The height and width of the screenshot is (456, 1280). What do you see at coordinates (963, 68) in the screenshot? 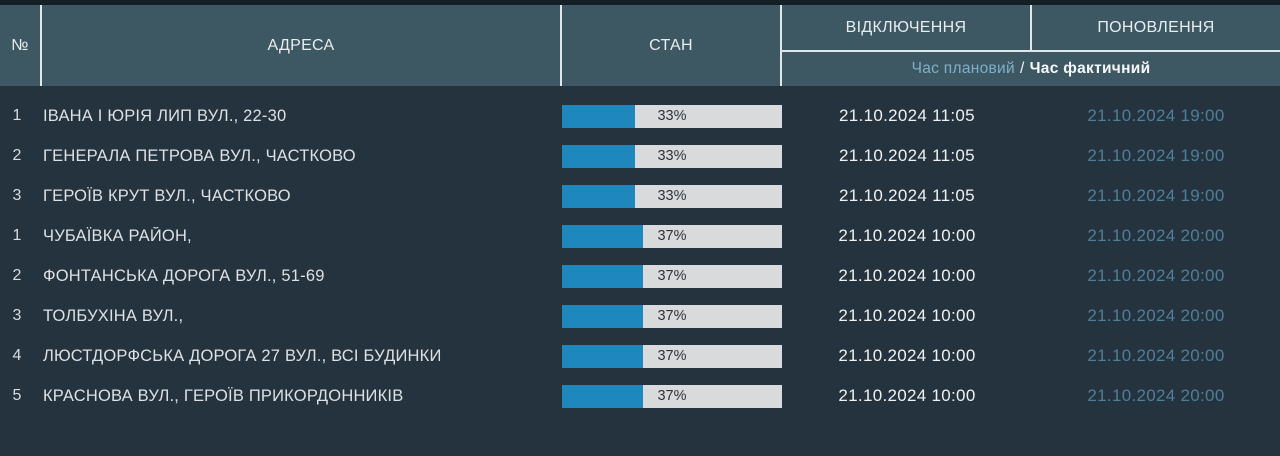
I see `planned-time-label: Час плановий` at bounding box center [963, 68].